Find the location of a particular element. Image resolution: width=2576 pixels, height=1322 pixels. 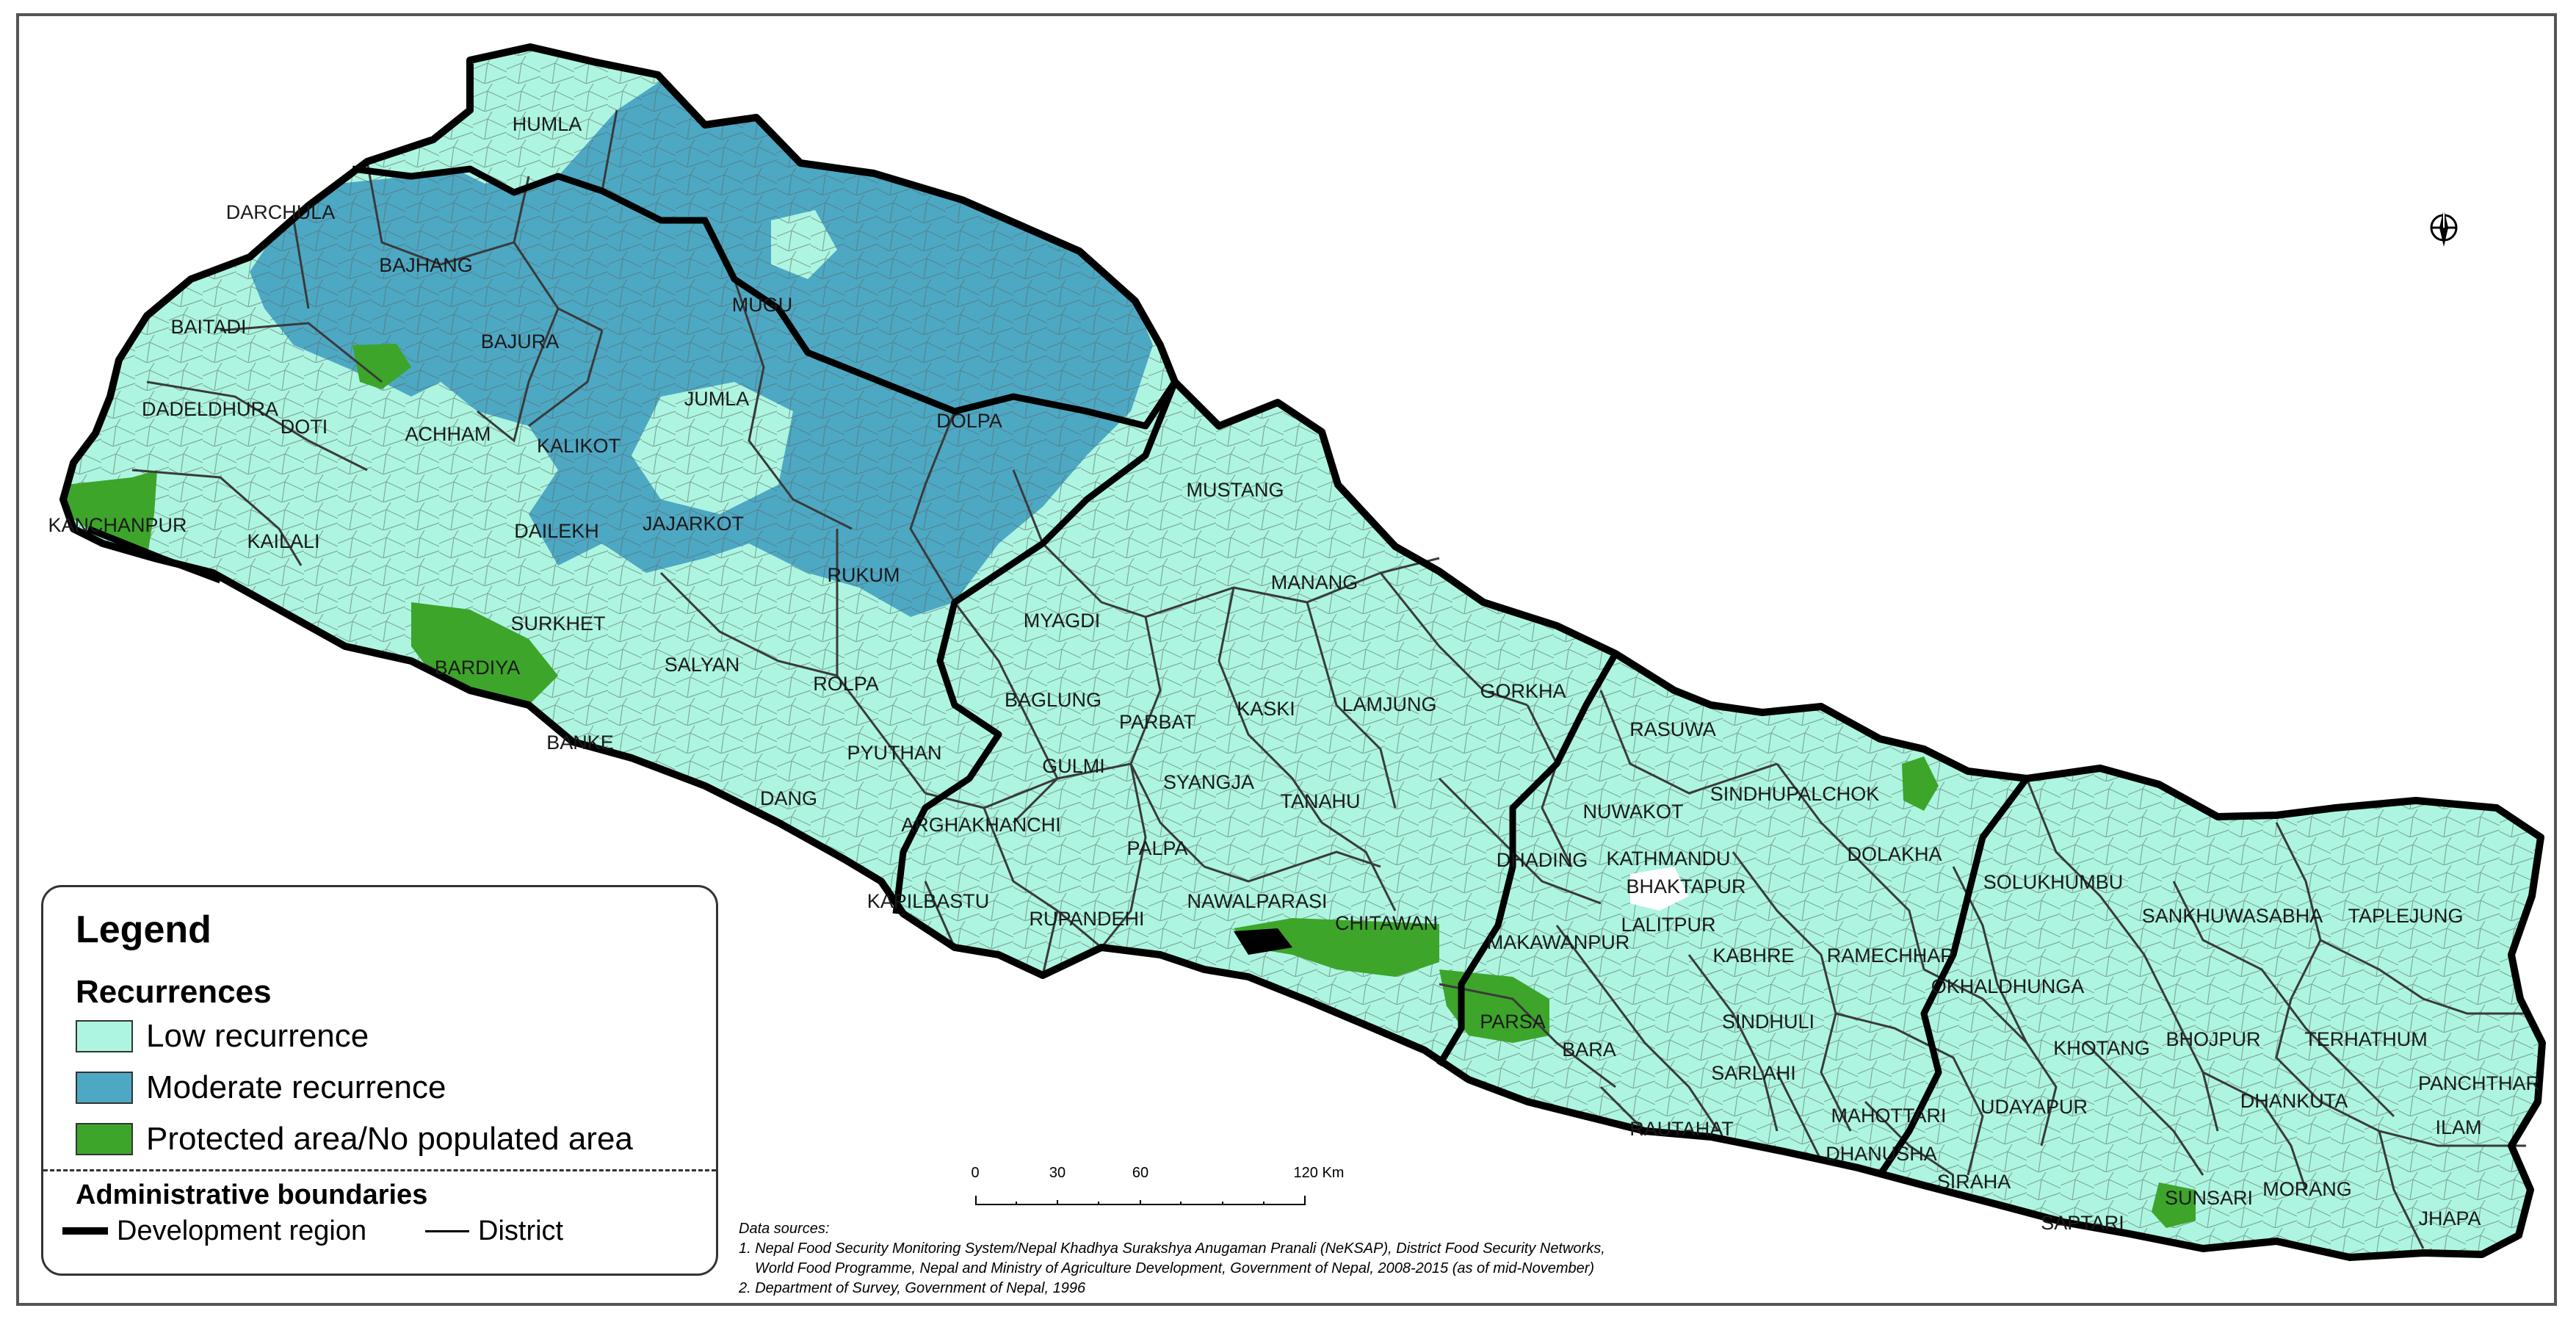

district-label-mugu: MUGU is located at coordinates (762, 305).